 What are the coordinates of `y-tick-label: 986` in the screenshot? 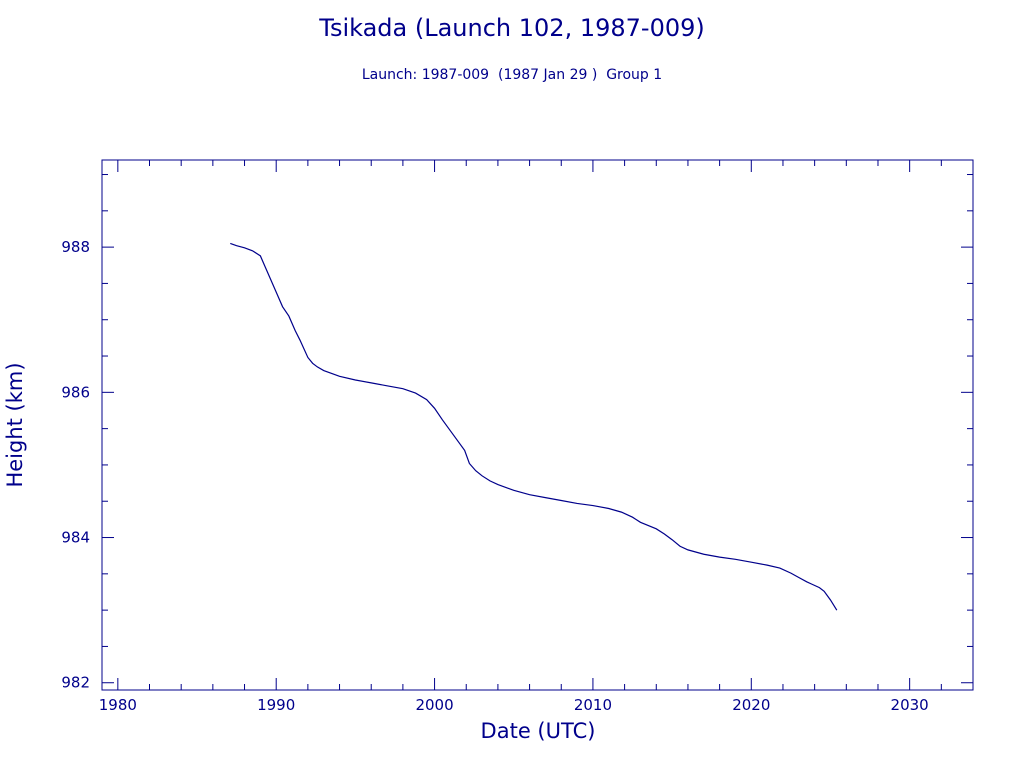 It's located at (75, 392).